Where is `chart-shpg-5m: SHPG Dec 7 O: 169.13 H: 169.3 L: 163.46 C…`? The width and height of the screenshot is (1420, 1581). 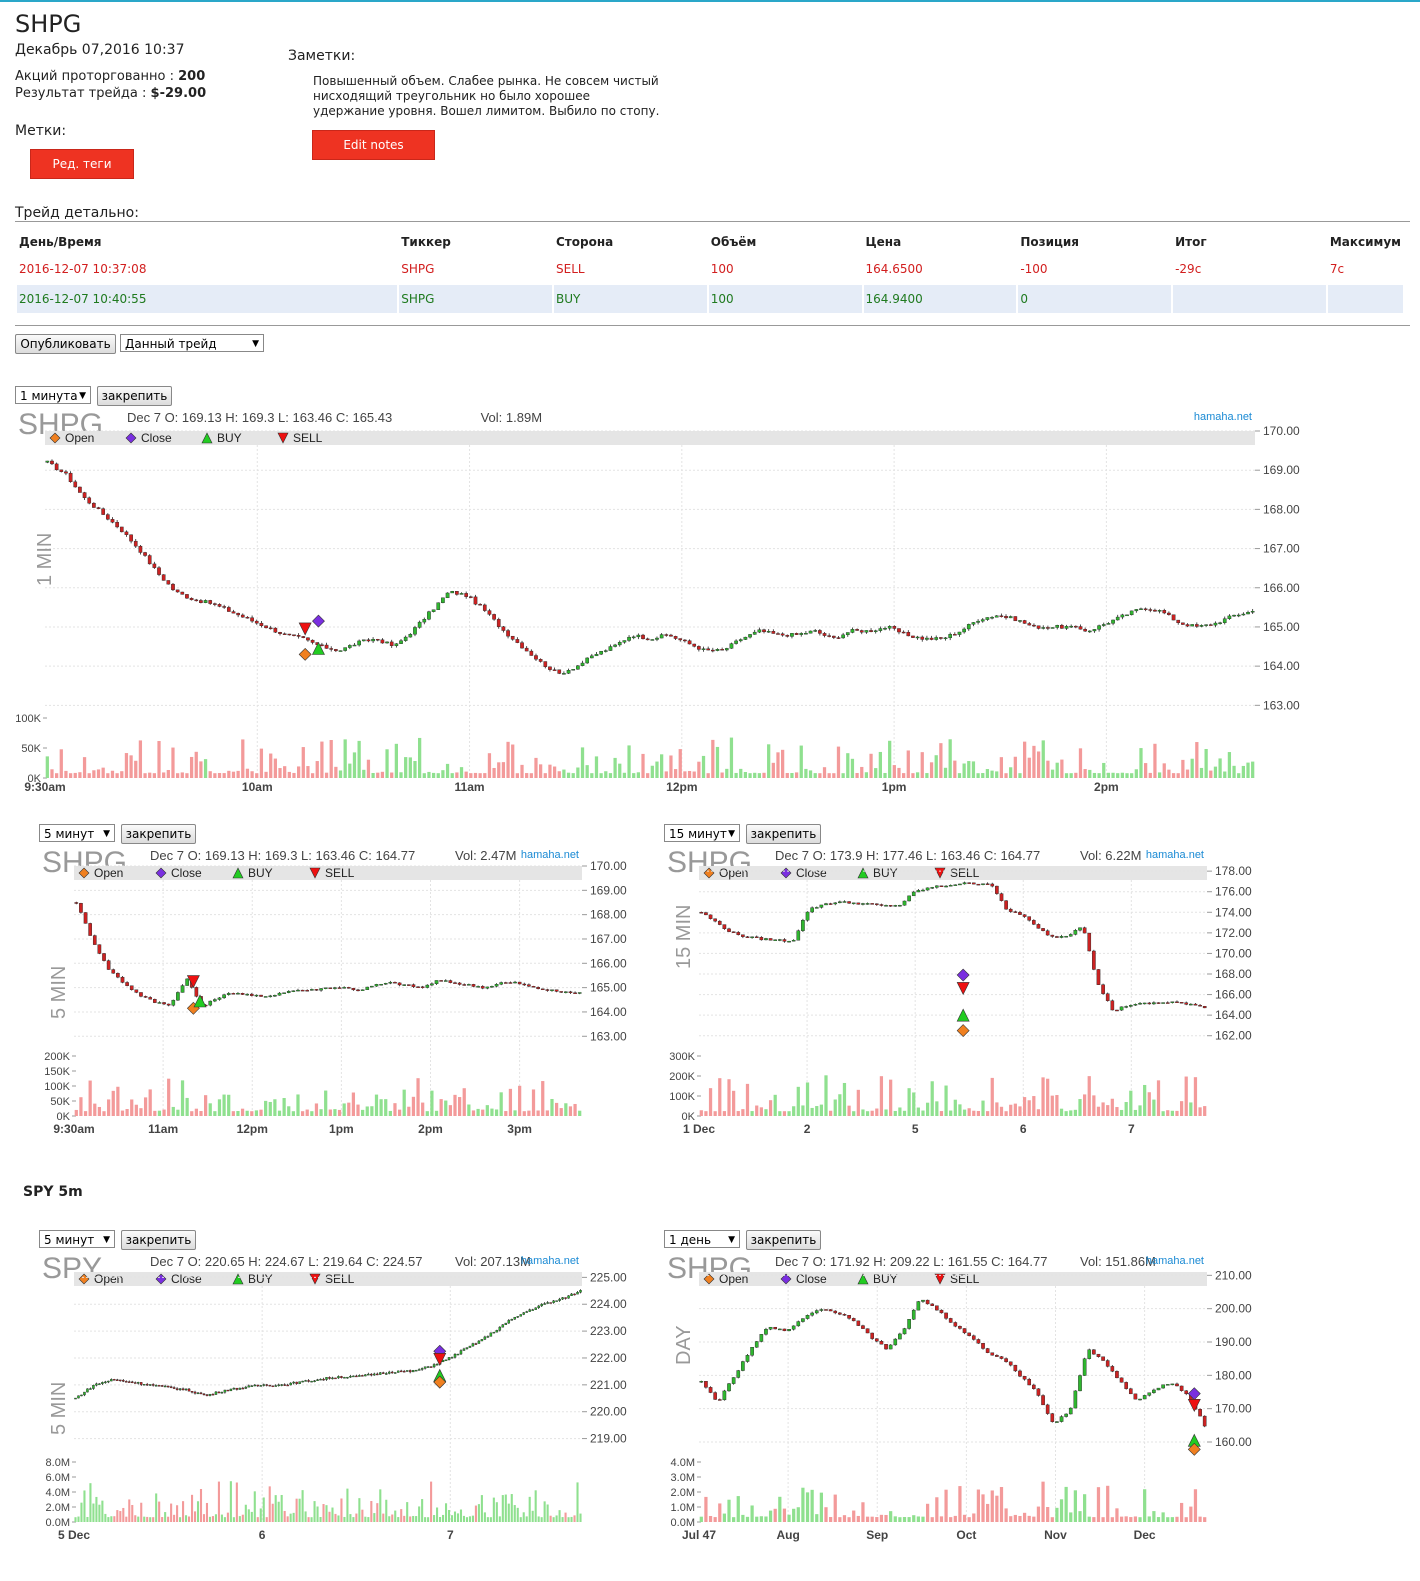 chart-shpg-5m: SHPG Dec 7 O: 169.13 H: 169.3 L: 163.46 C… is located at coordinates (336, 999).